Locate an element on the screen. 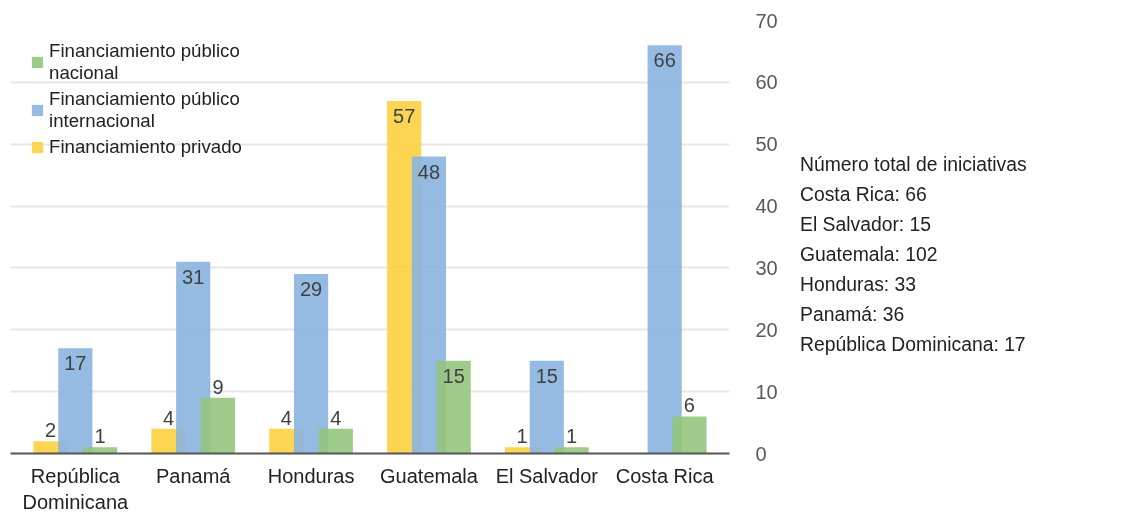 The image size is (1142, 523). text: Guatemala: 102 is located at coordinates (869, 254).